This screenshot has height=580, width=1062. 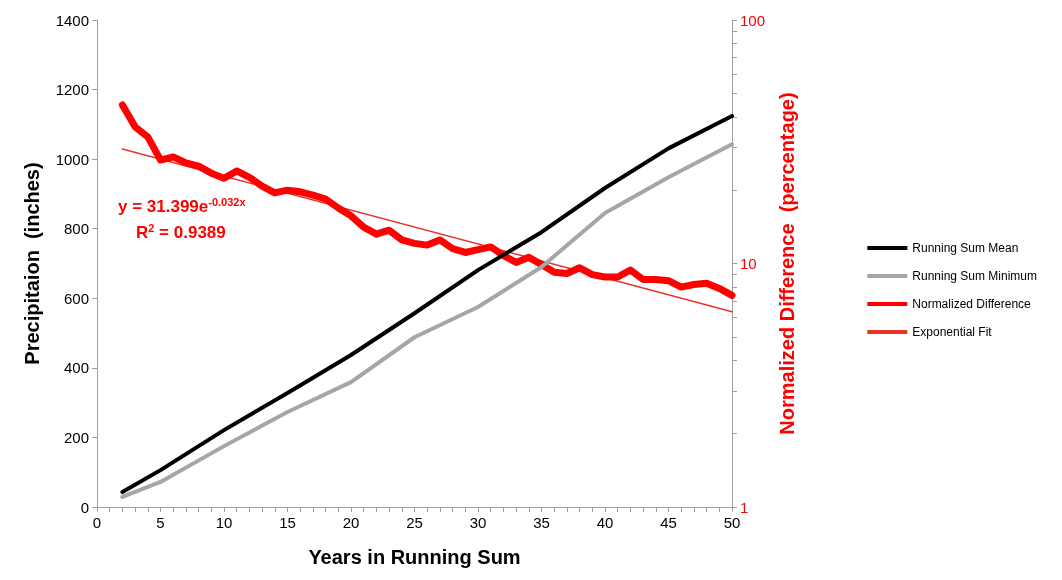 What do you see at coordinates (952, 332) in the screenshot?
I see `legend-label: Exponential Fit` at bounding box center [952, 332].